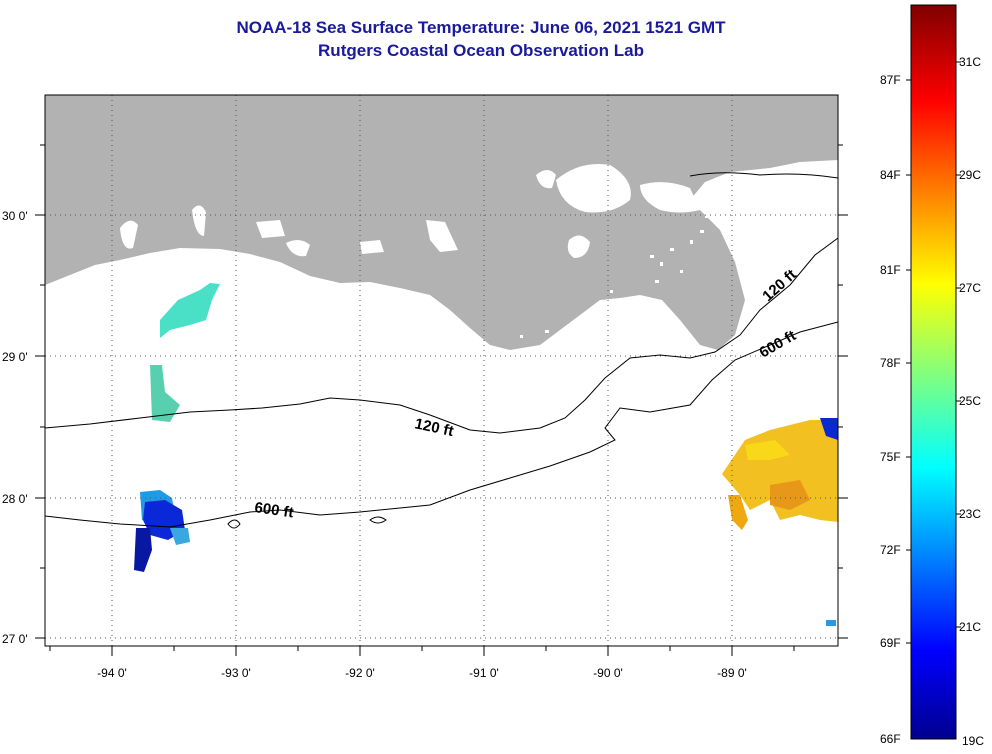 The width and height of the screenshot is (992, 754). Describe the element at coordinates (970, 514) in the screenshot. I see `colorbar-c-label: 23C` at that location.